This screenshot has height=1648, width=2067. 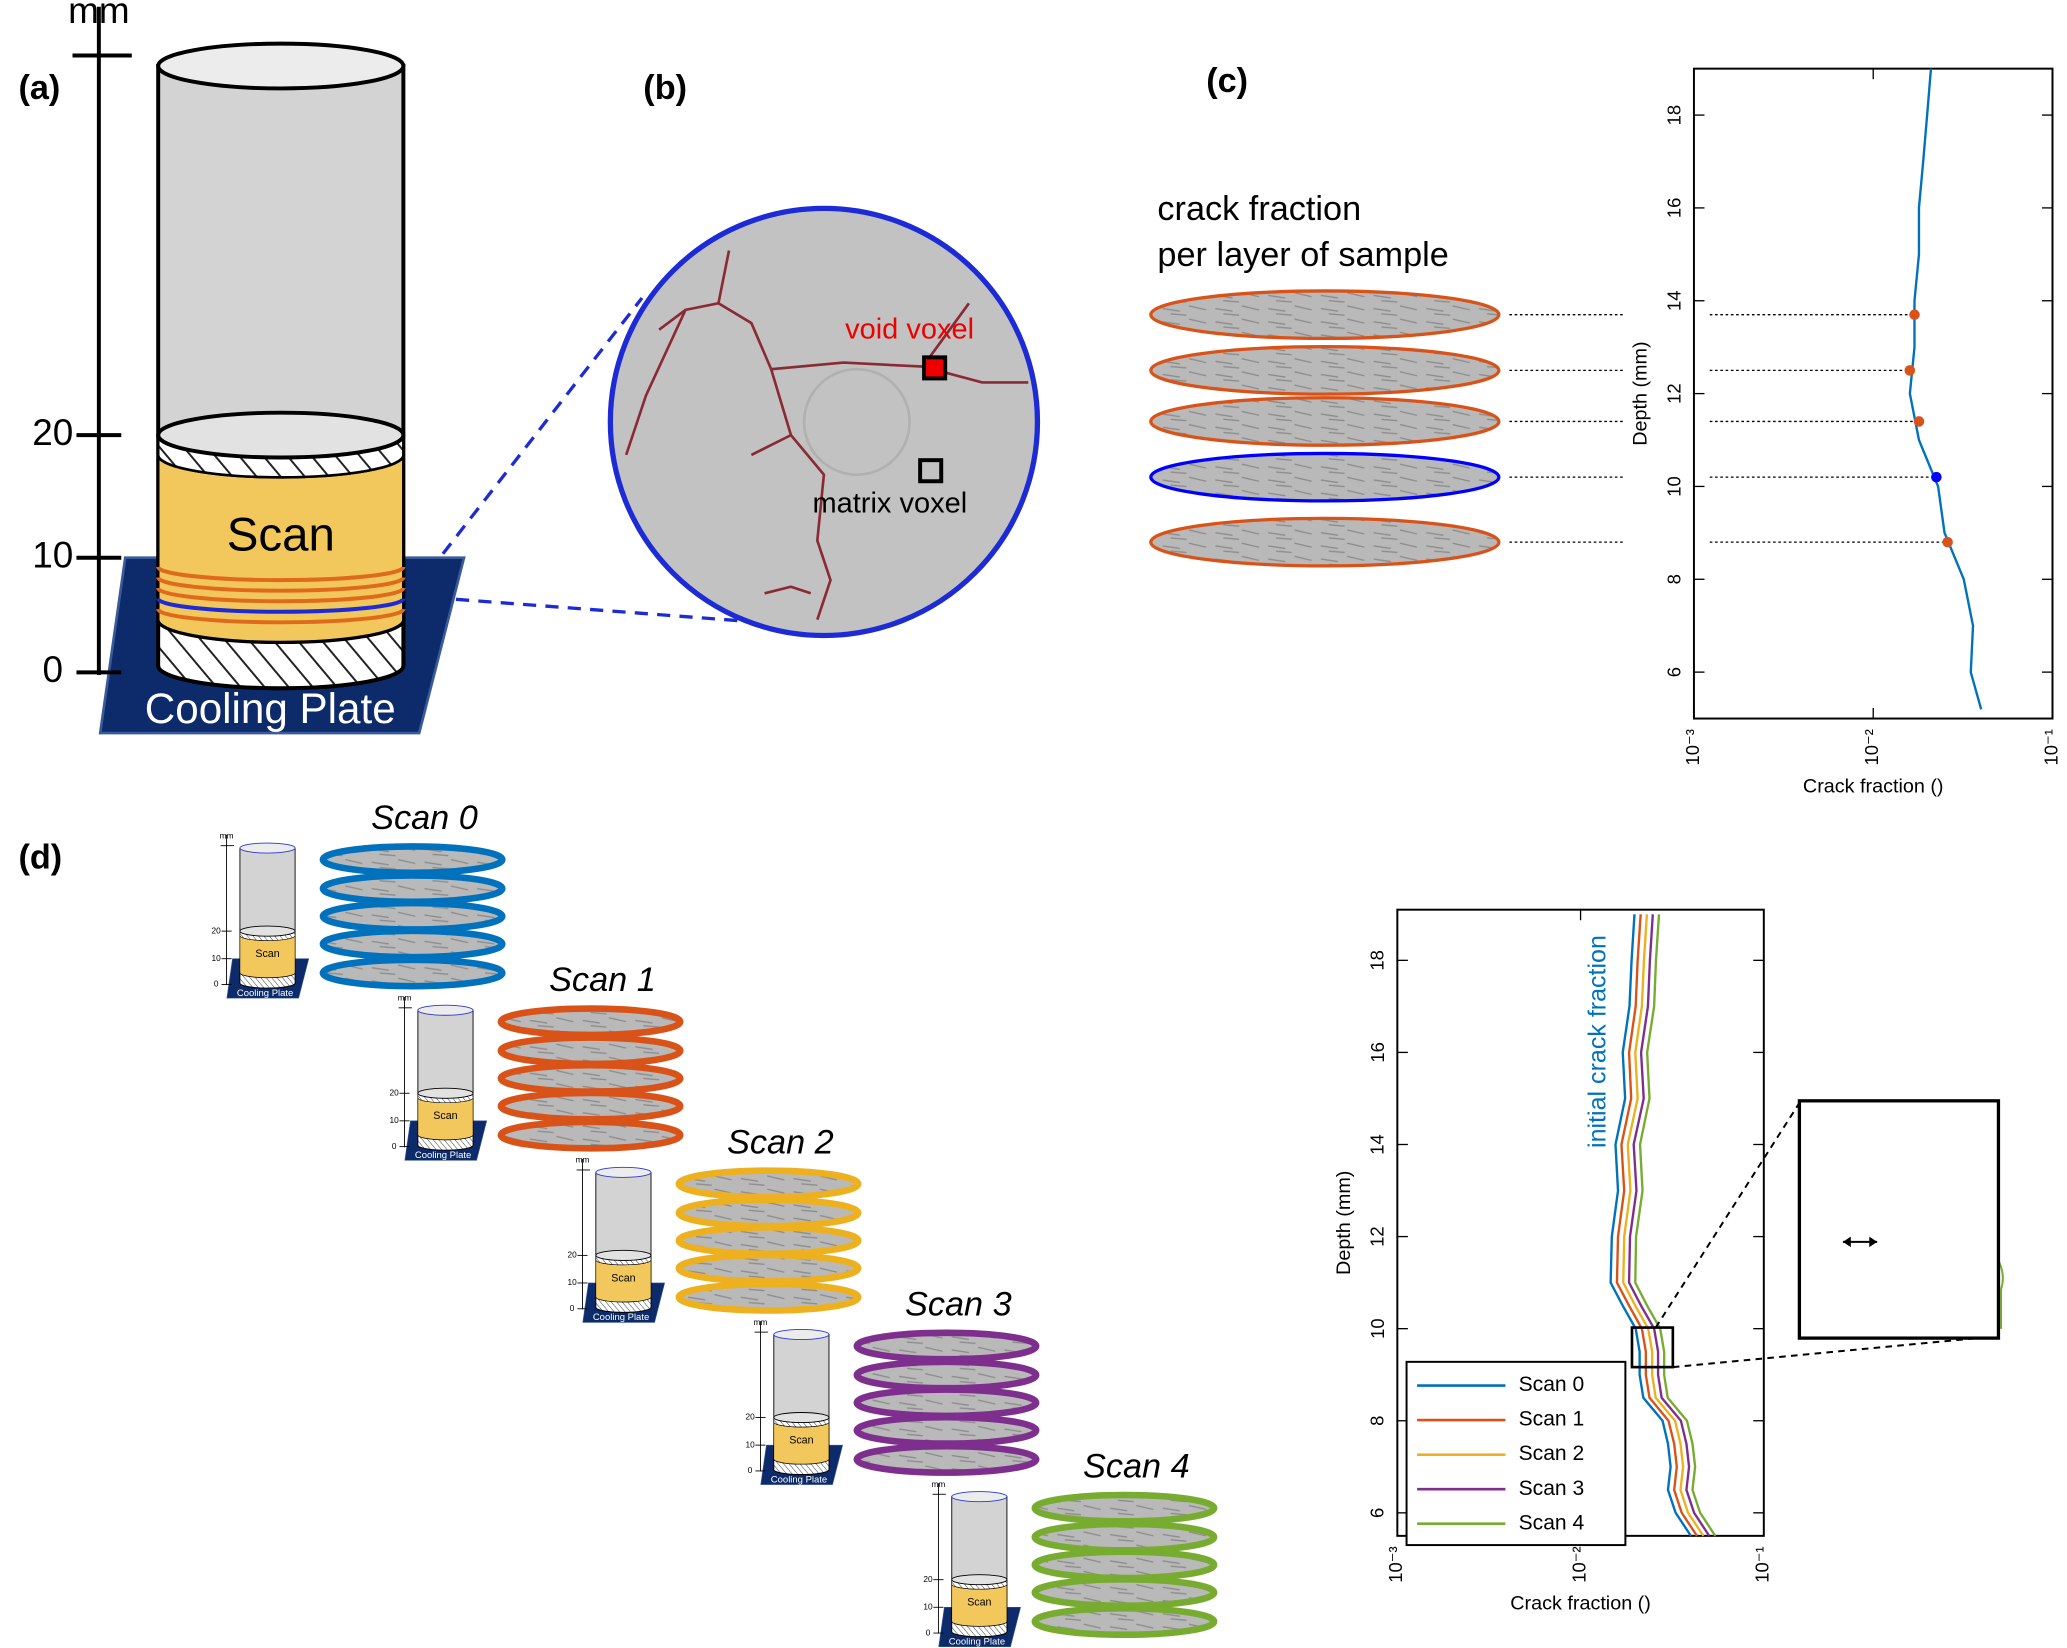 What do you see at coordinates (909, 330) in the screenshot?
I see `void-label: void voxel` at bounding box center [909, 330].